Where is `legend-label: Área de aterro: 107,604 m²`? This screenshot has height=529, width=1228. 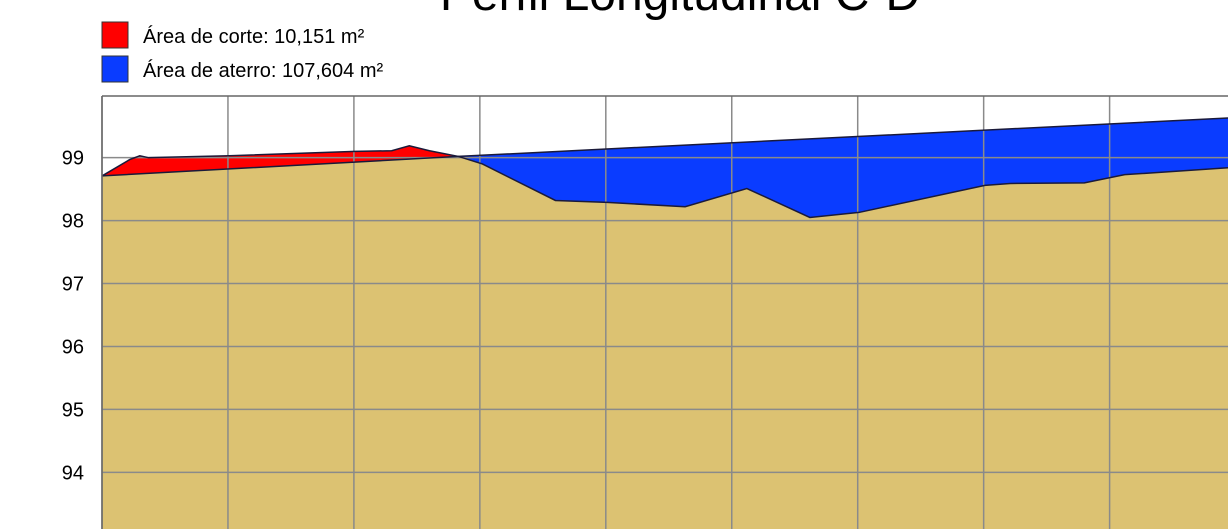
legend-label: Área de aterro: 107,604 m² is located at coordinates (263, 70).